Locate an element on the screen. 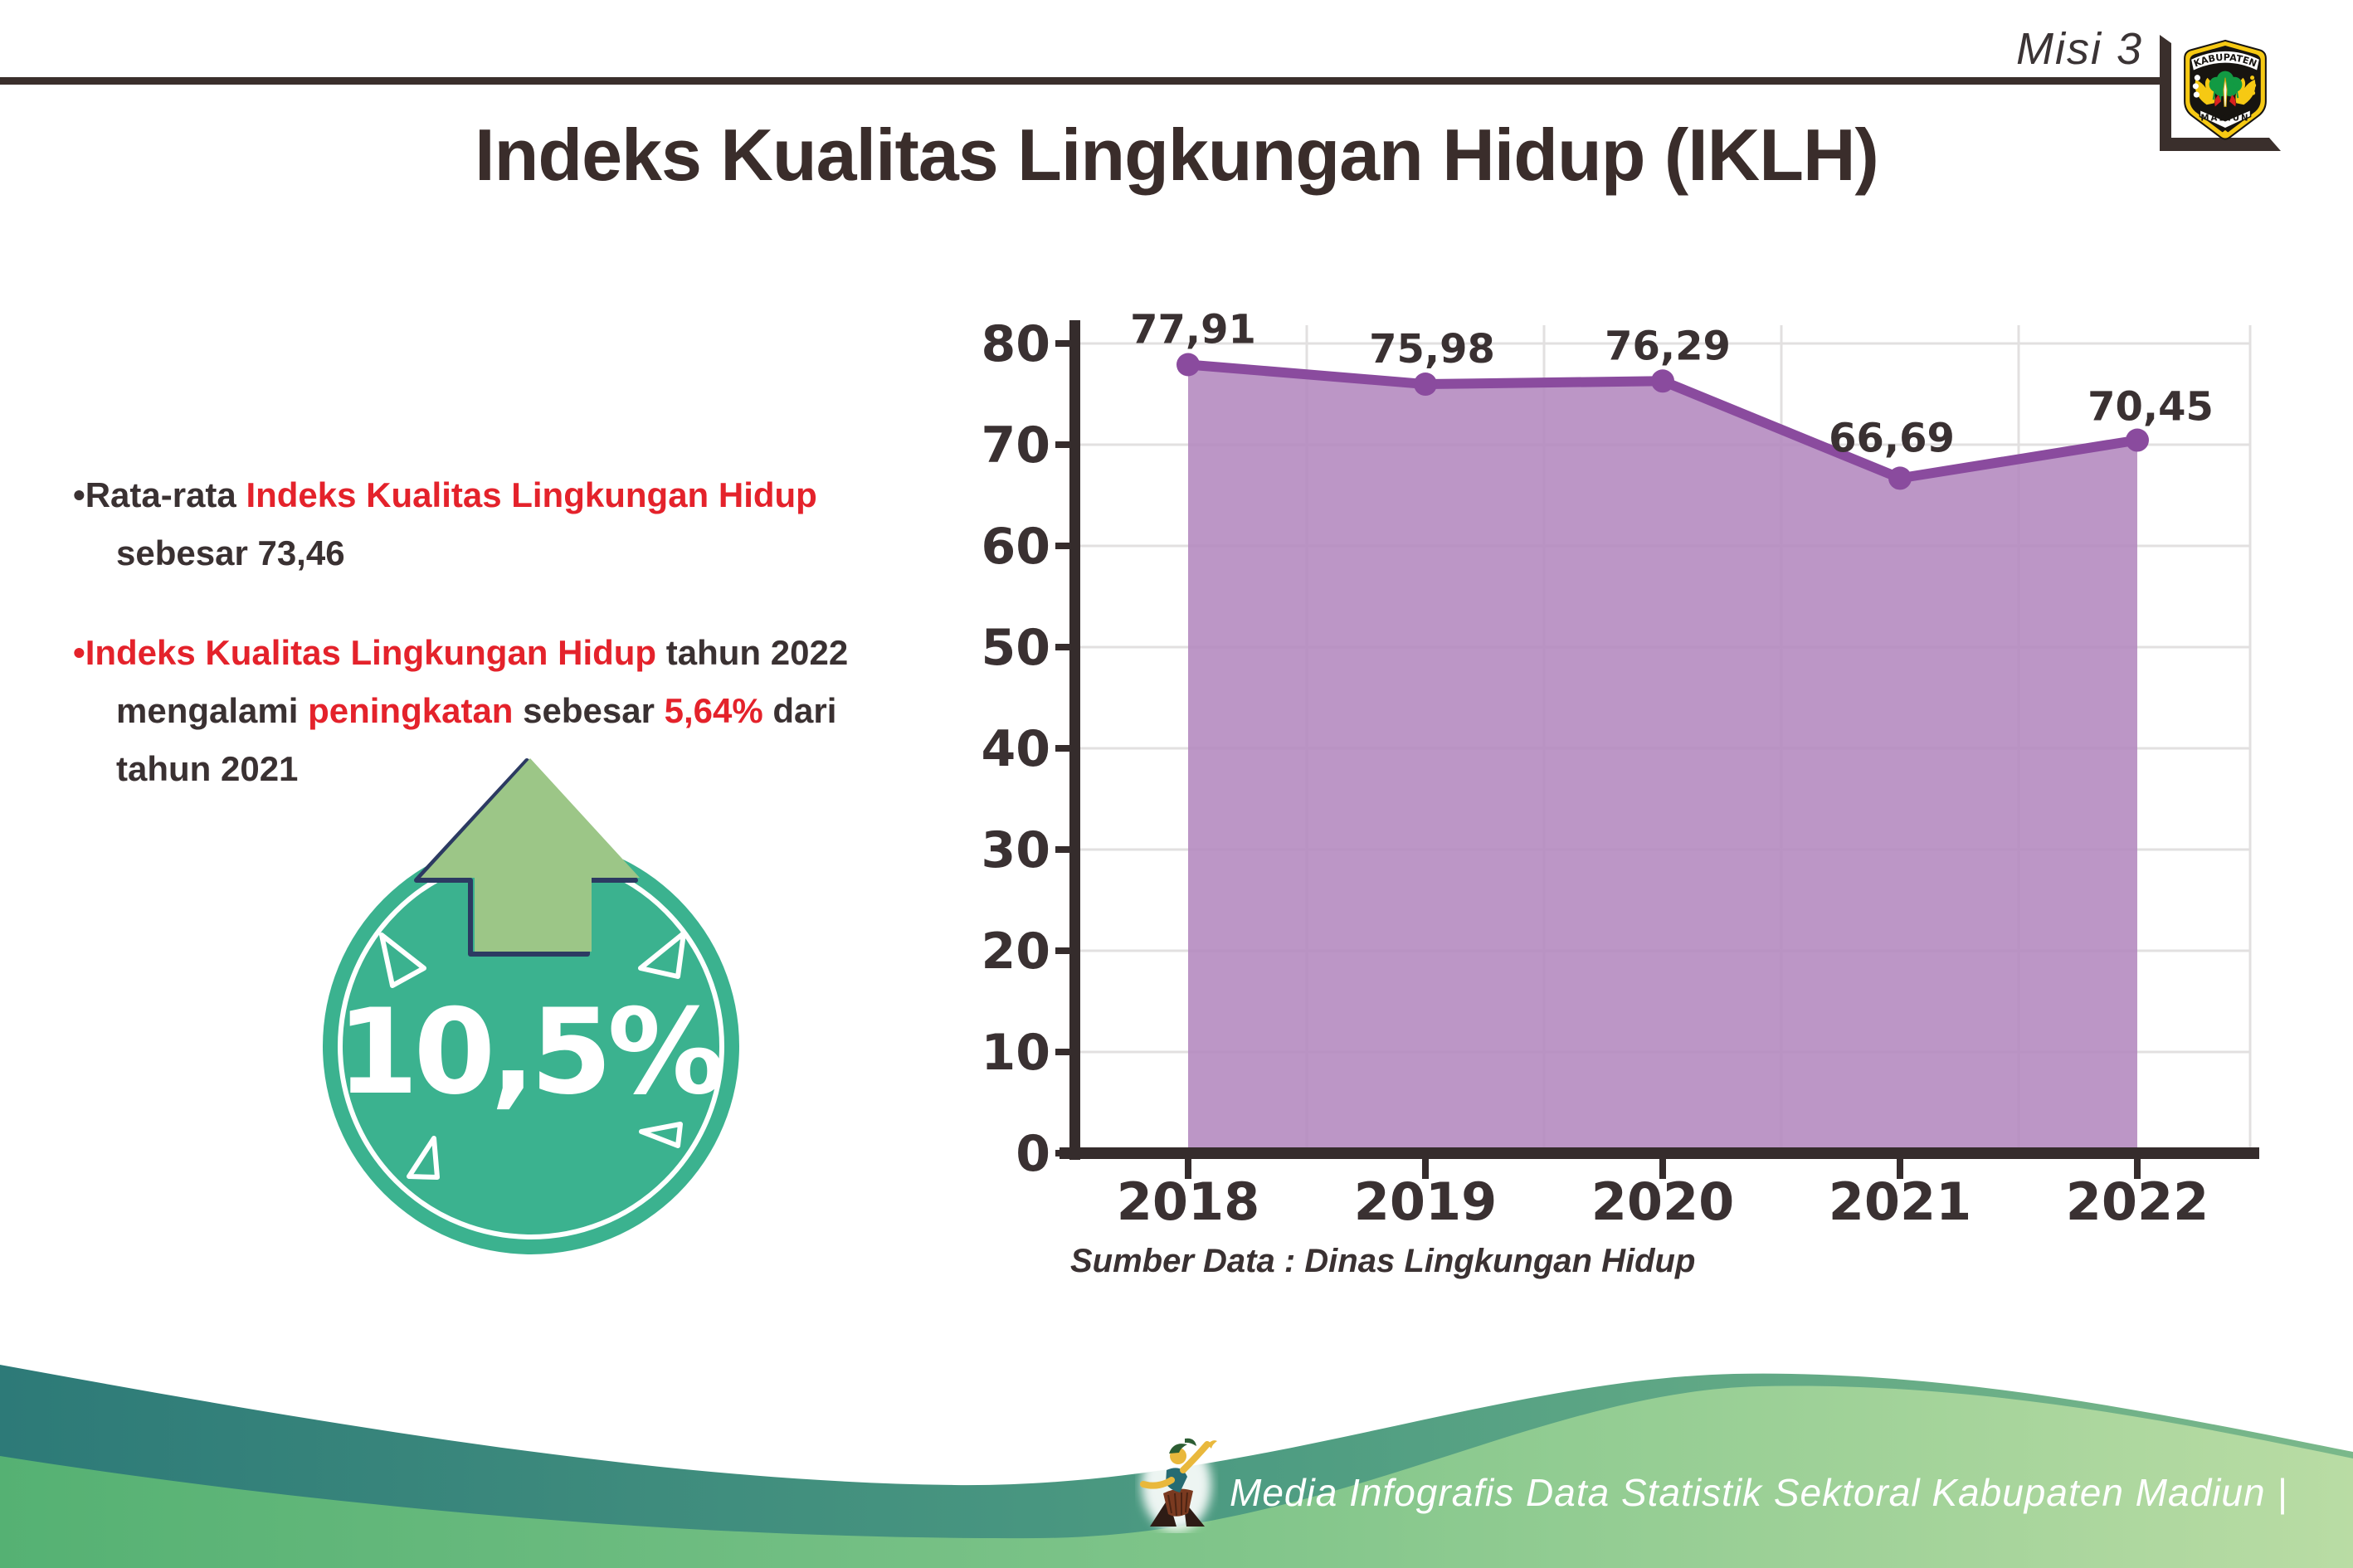 The image size is (2353, 1568). logo-red-accents-icon is located at coordinates (2225, 101).